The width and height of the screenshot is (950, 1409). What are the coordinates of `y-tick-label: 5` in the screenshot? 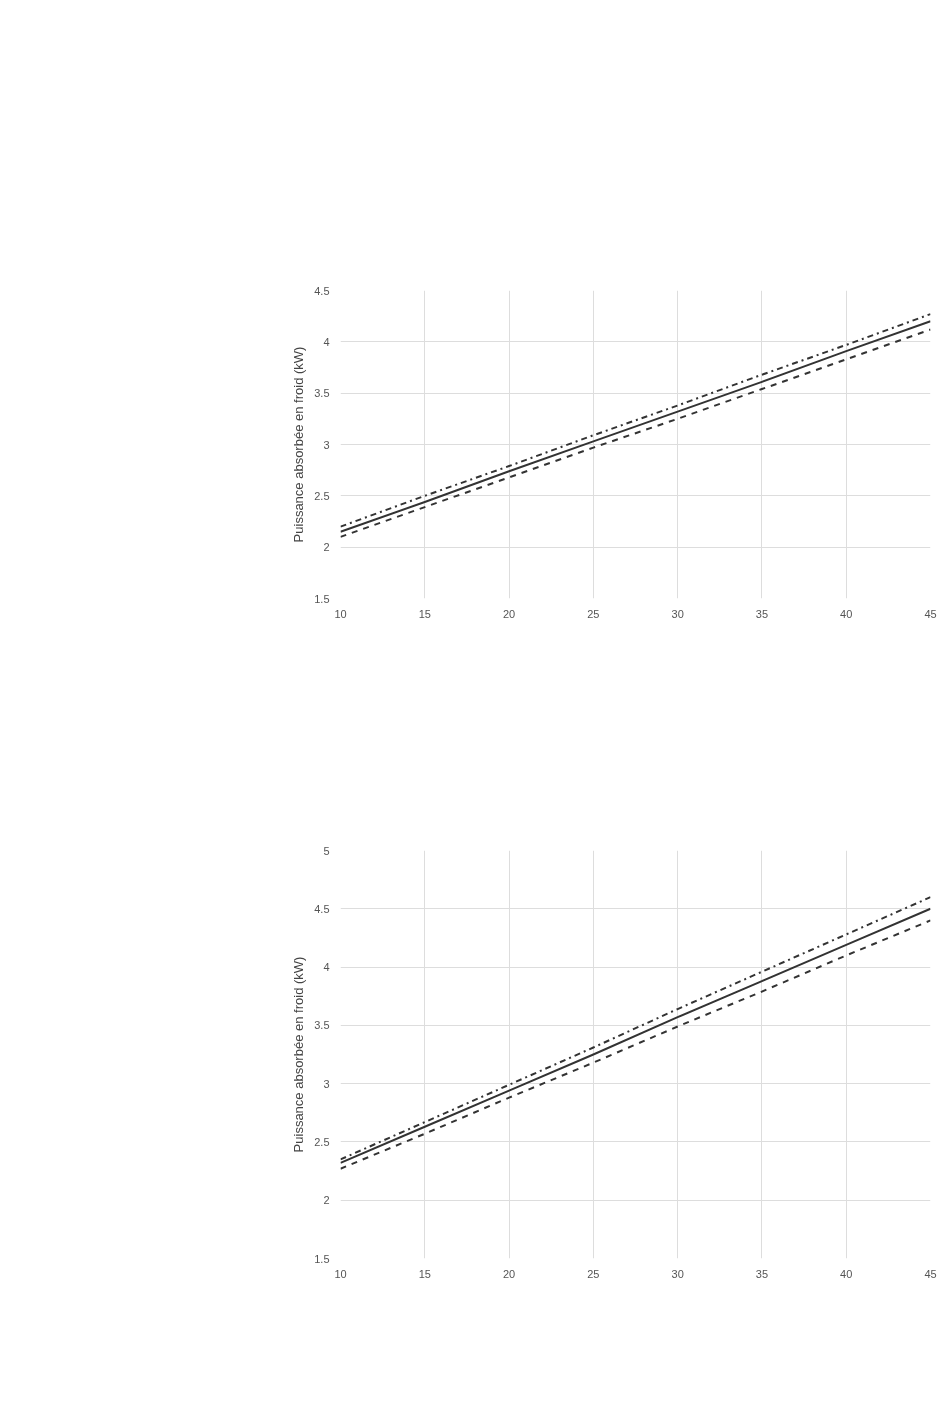 It's located at (326, 850).